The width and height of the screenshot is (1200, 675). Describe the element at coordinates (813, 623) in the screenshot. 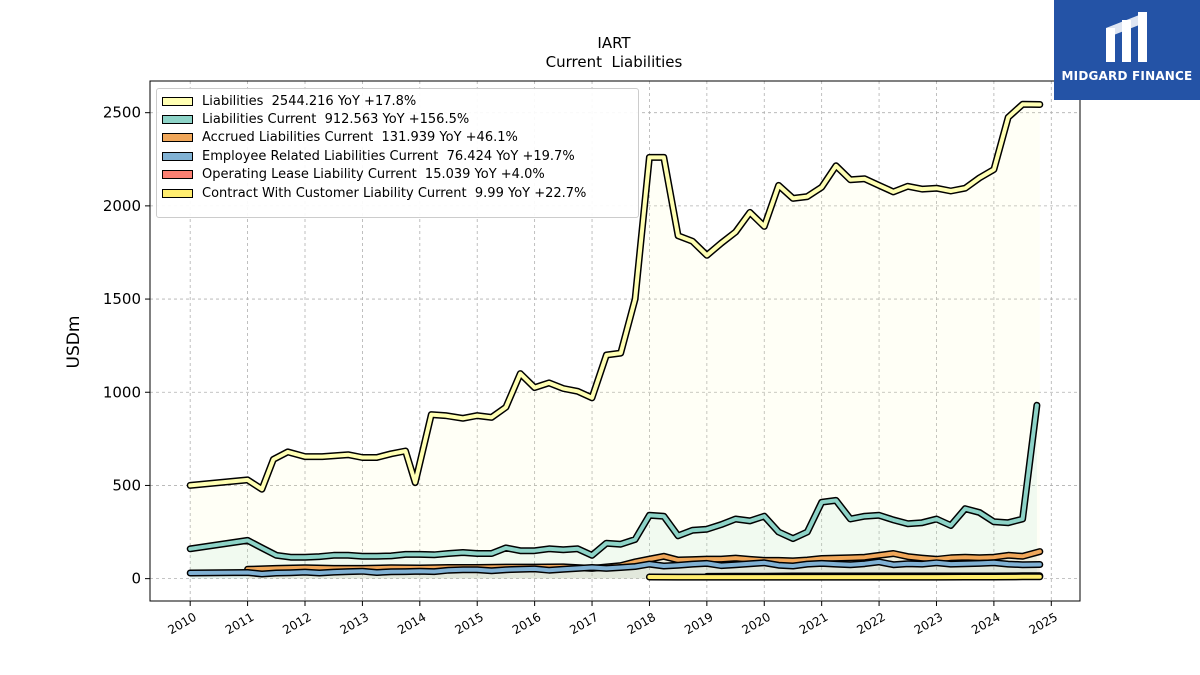

I see `x-tick-label: 2021` at that location.